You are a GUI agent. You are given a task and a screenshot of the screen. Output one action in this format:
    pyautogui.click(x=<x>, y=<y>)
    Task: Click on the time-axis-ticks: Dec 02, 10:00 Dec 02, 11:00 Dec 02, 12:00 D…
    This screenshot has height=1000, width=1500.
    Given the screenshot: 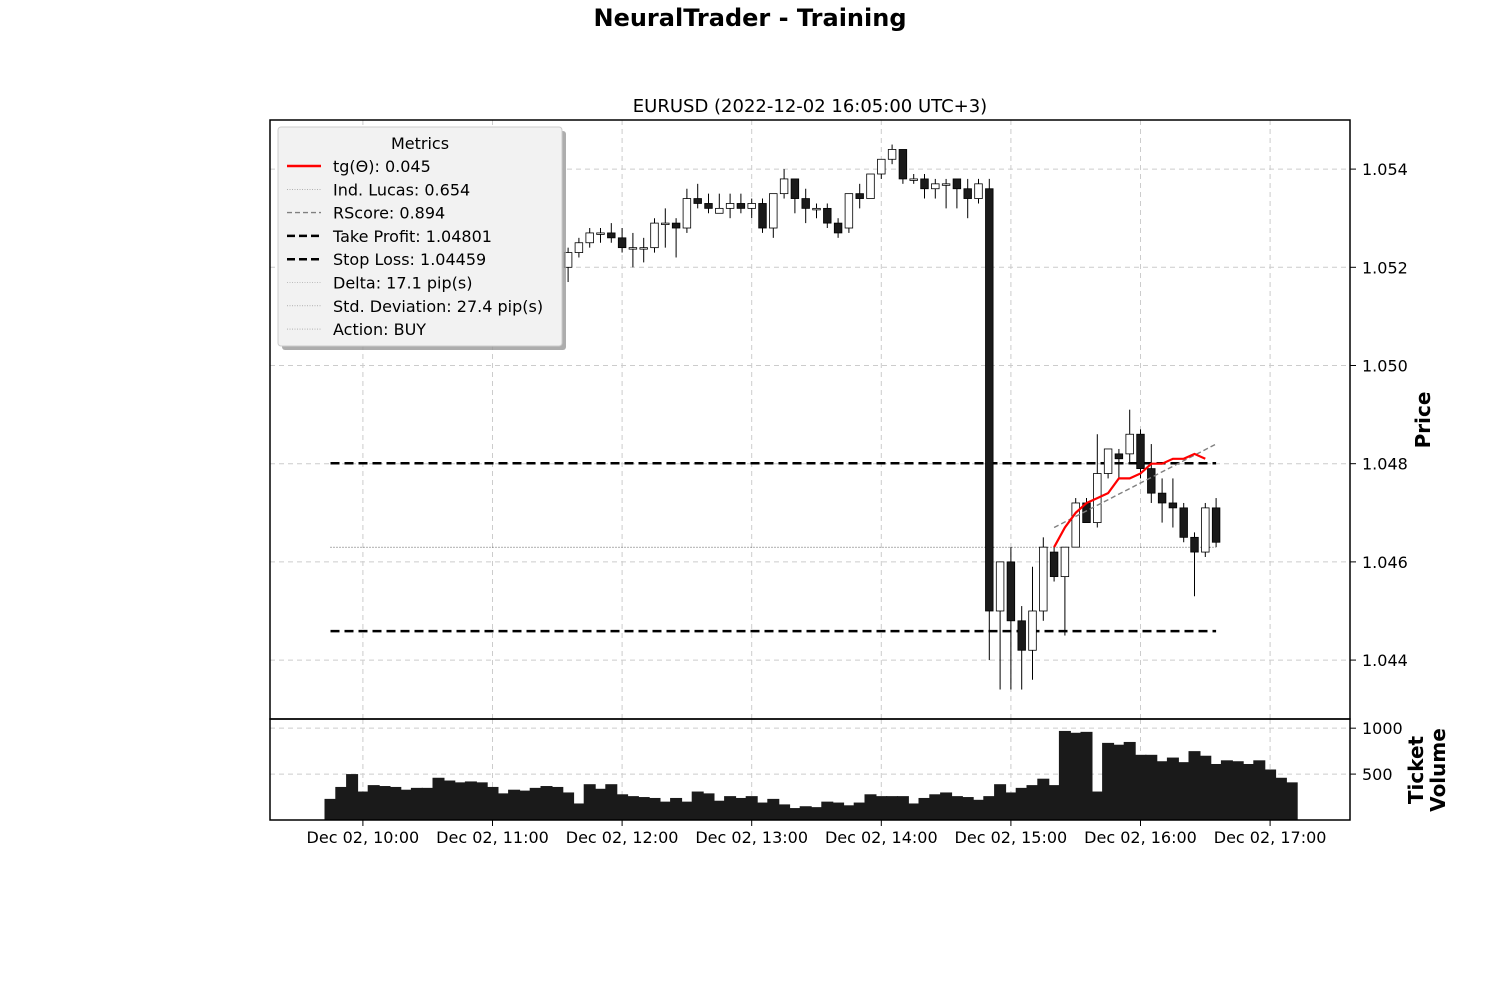 What is the action you would take?
    pyautogui.click(x=817, y=833)
    